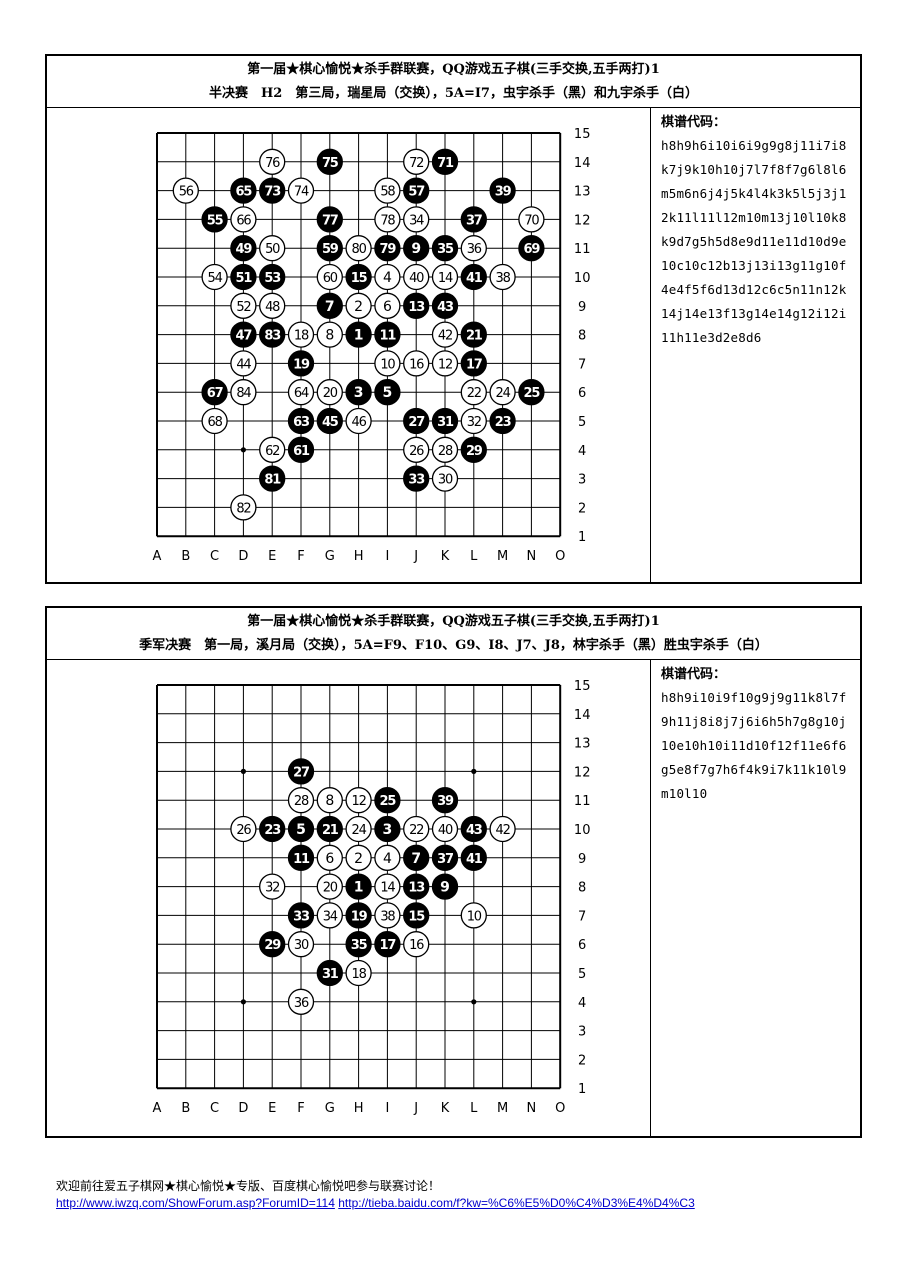  Describe the element at coordinates (359, 945) in the screenshot. I see `move-number: 35` at that location.